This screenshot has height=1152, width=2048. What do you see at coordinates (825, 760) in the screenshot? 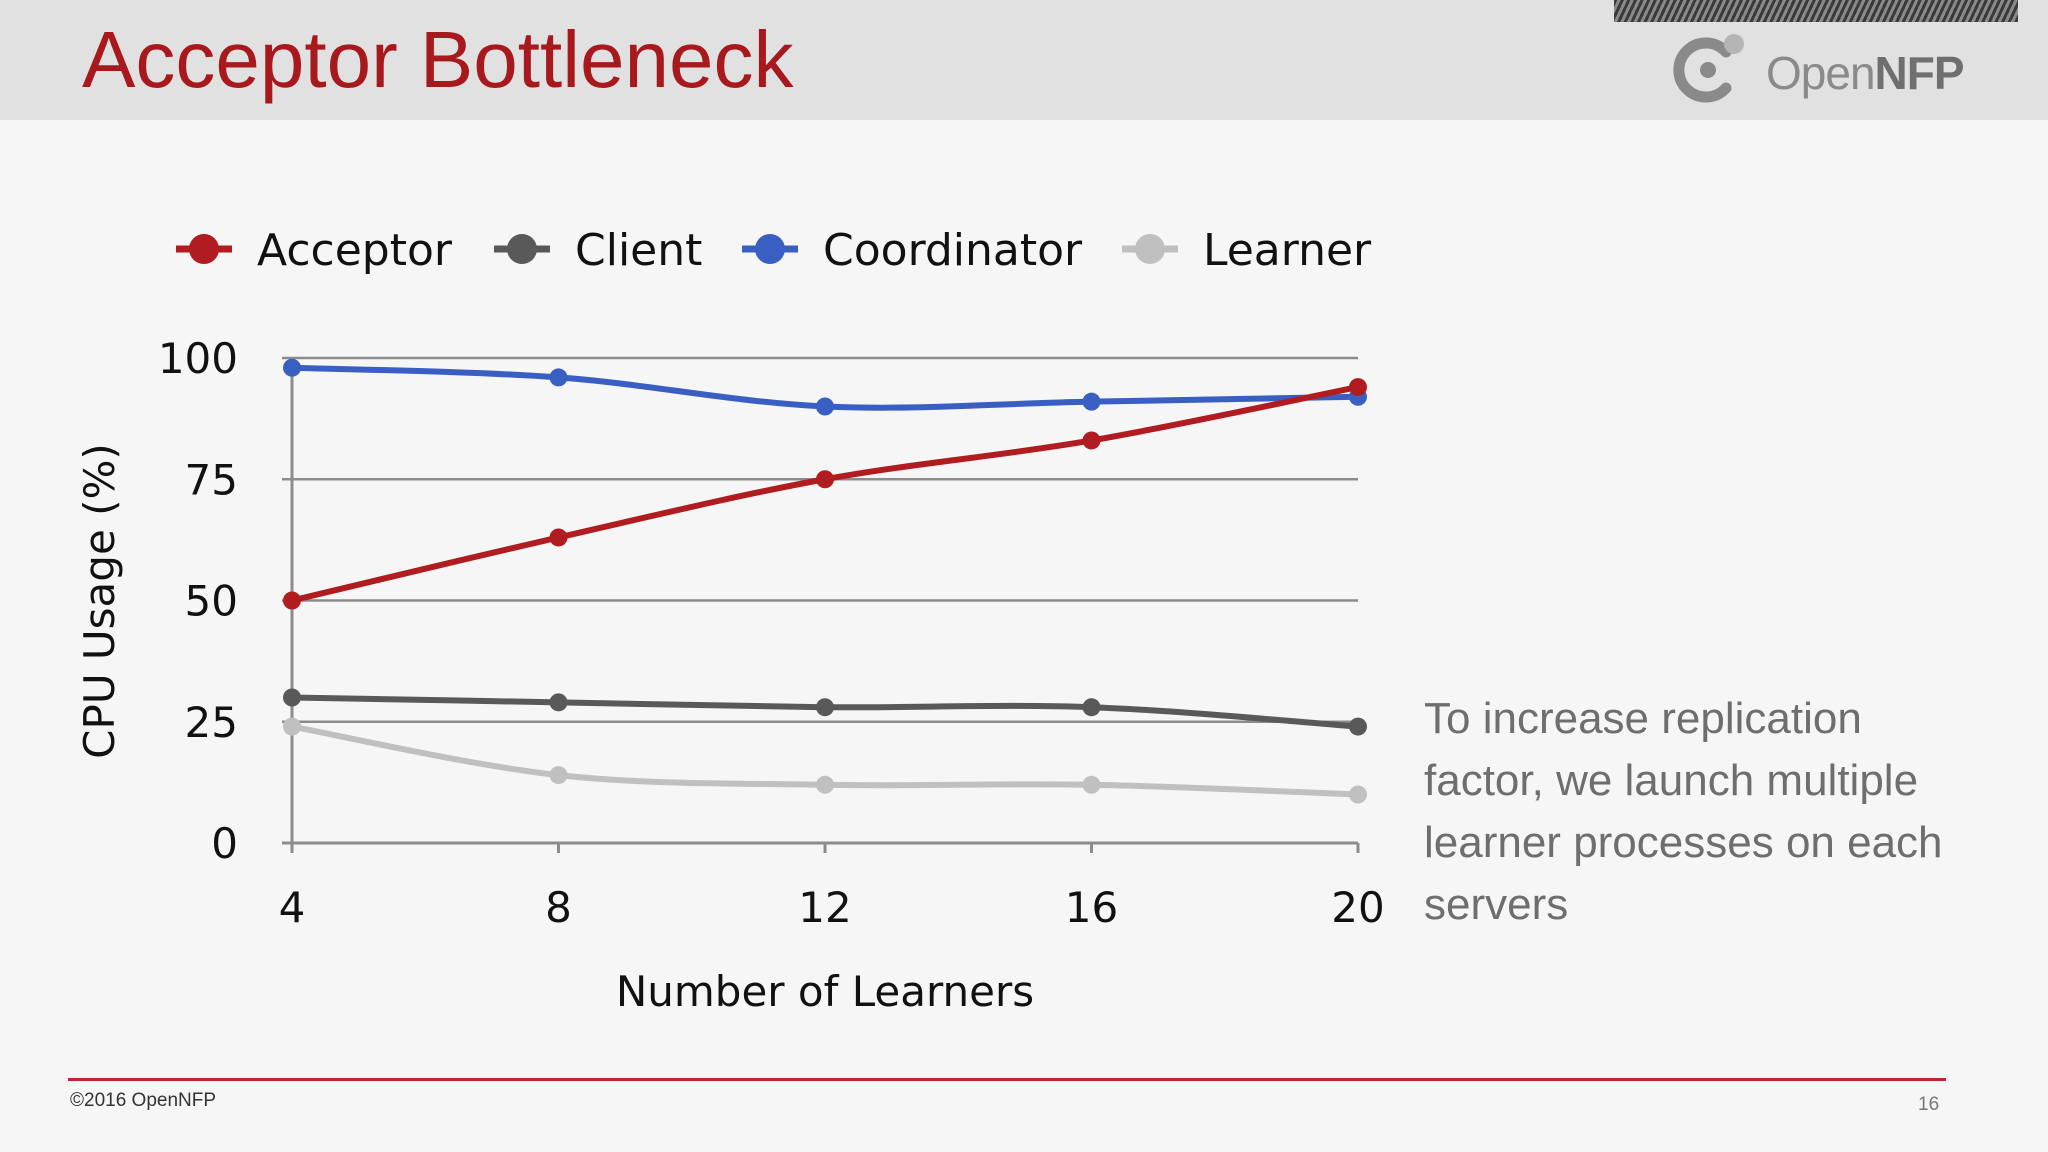
I see `series-learner` at bounding box center [825, 760].